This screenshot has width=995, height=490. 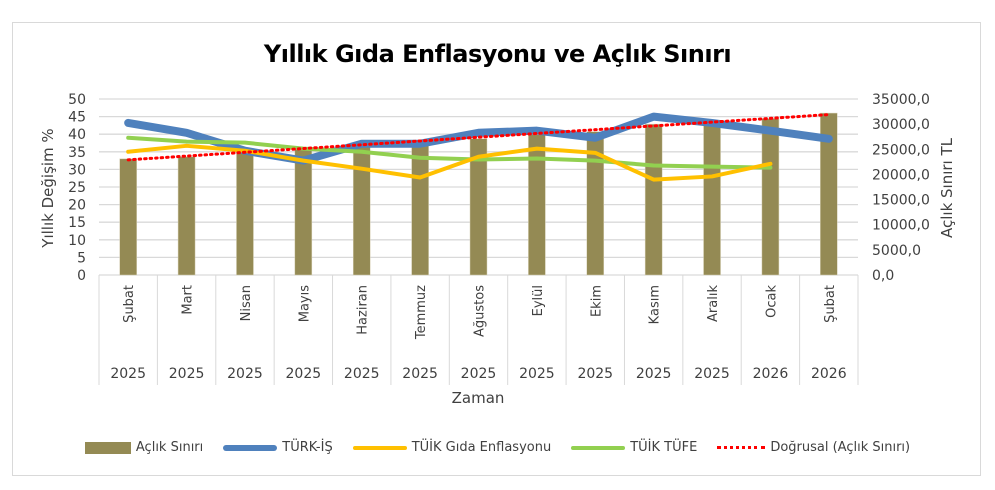 I want to click on legend-item-tuik-tufe: TÜİK TÜFE, so click(x=634, y=447).